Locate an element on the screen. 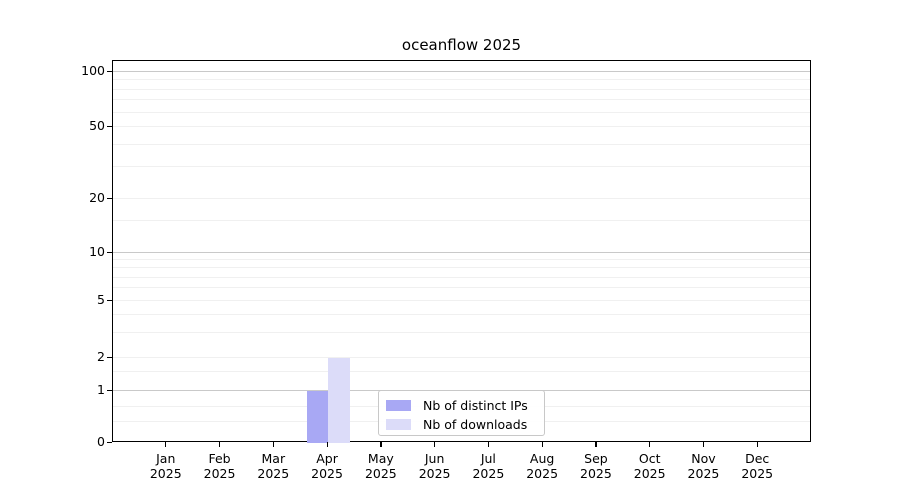  y-tick-label: 10 is located at coordinates (97, 251).